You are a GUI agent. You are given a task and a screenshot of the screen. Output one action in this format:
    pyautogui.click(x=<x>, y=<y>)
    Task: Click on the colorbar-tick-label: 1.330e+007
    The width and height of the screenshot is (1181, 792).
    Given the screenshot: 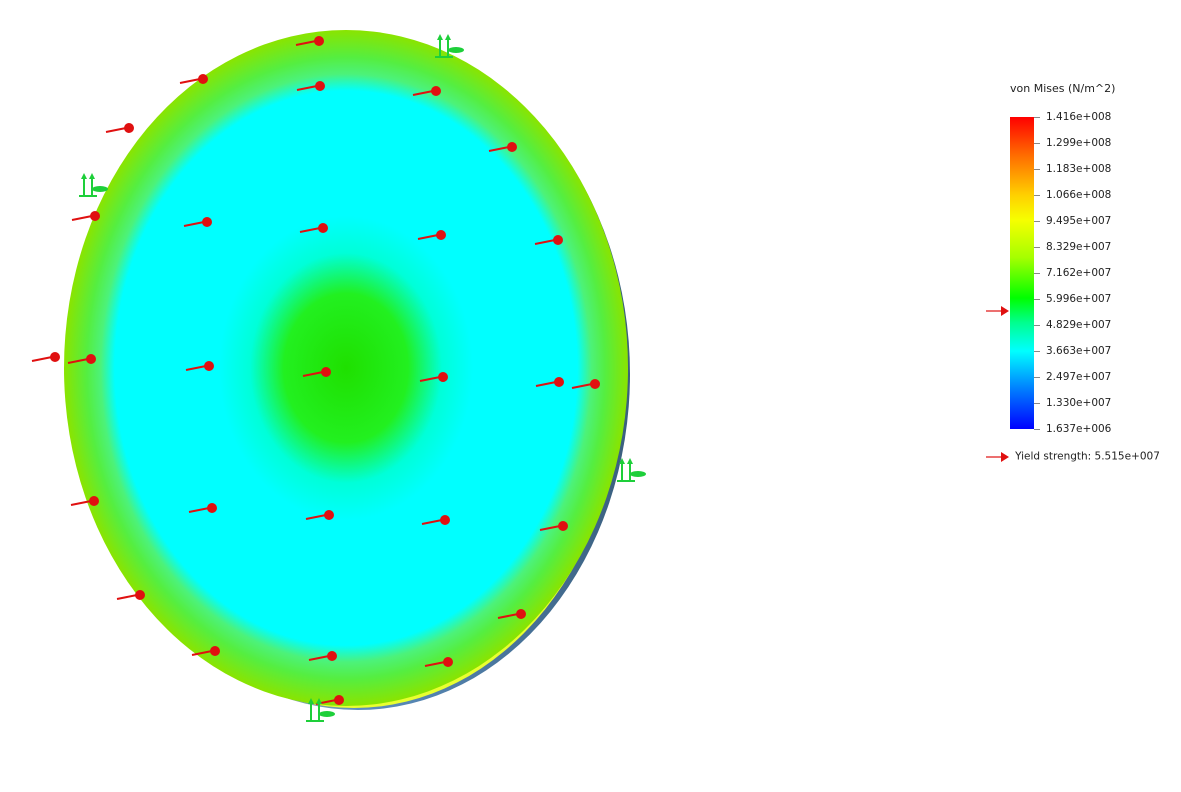 What is the action you would take?
    pyautogui.click(x=1072, y=403)
    